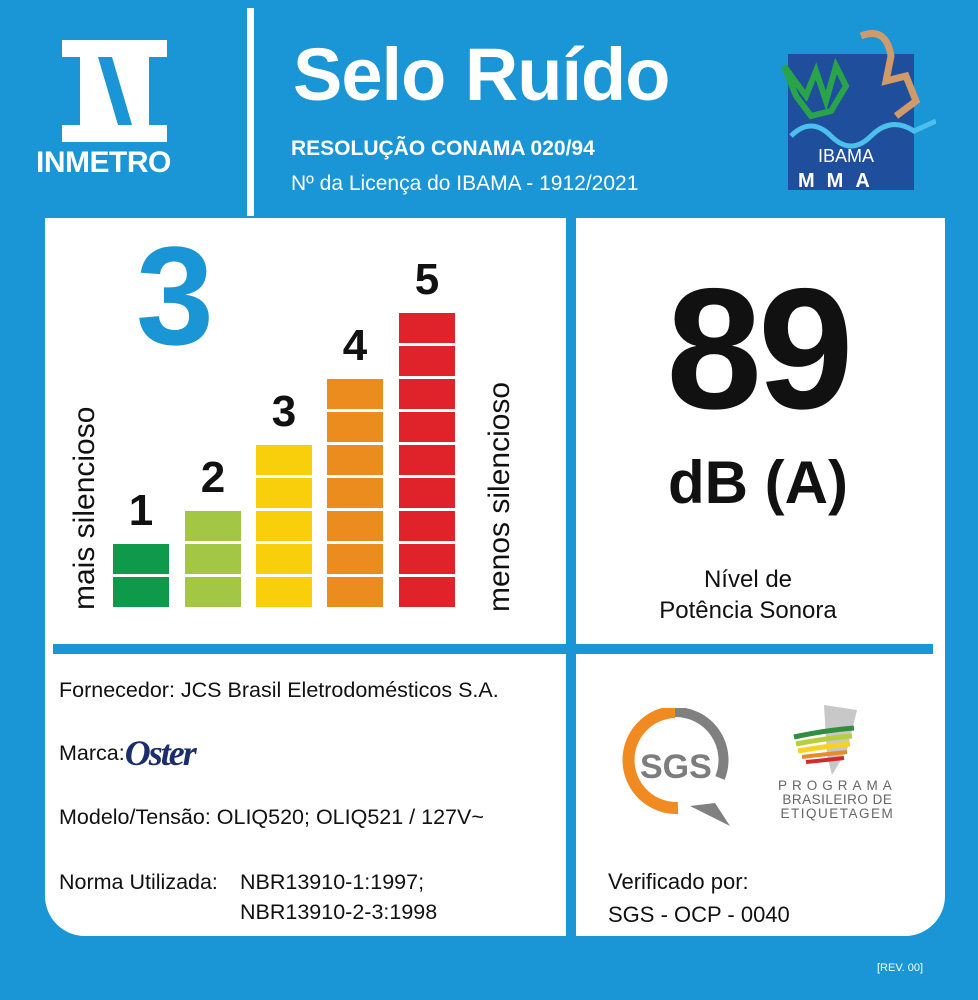  I want to click on norm-2: NBR13910-2-3:1998, so click(339, 912).